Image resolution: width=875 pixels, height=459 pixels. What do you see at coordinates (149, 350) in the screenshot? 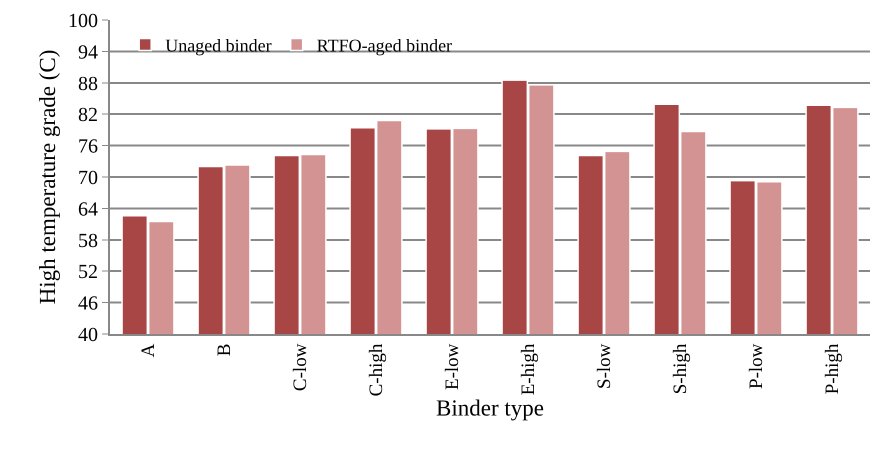
I see `x-tick-label: A` at bounding box center [149, 350].